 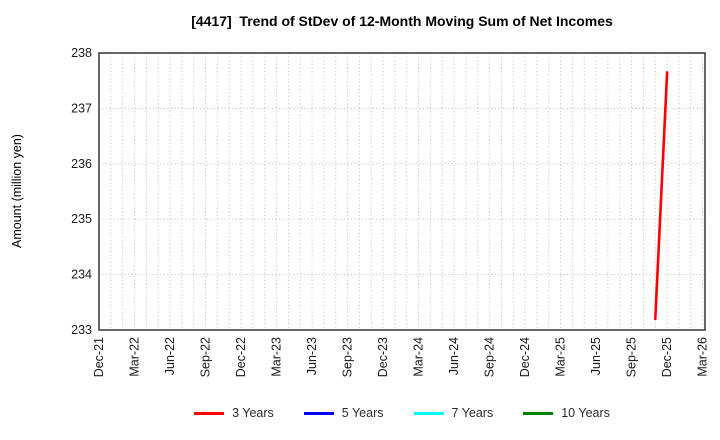 I want to click on legend-item-5-years: 5 Years, so click(x=343, y=413).